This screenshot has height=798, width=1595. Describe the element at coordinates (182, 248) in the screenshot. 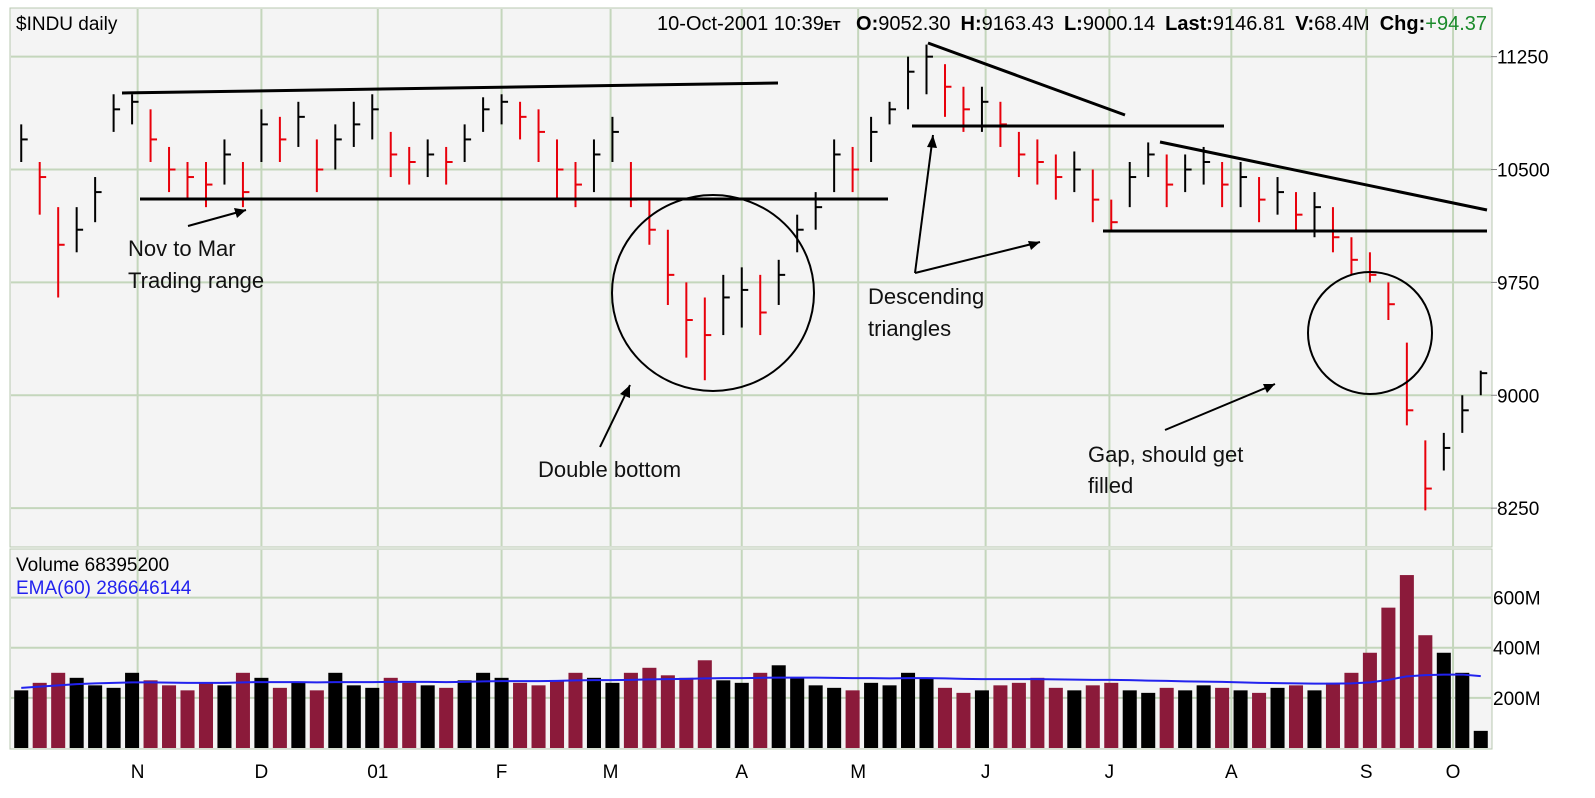

I see `annotation: Nov to Mar` at that location.